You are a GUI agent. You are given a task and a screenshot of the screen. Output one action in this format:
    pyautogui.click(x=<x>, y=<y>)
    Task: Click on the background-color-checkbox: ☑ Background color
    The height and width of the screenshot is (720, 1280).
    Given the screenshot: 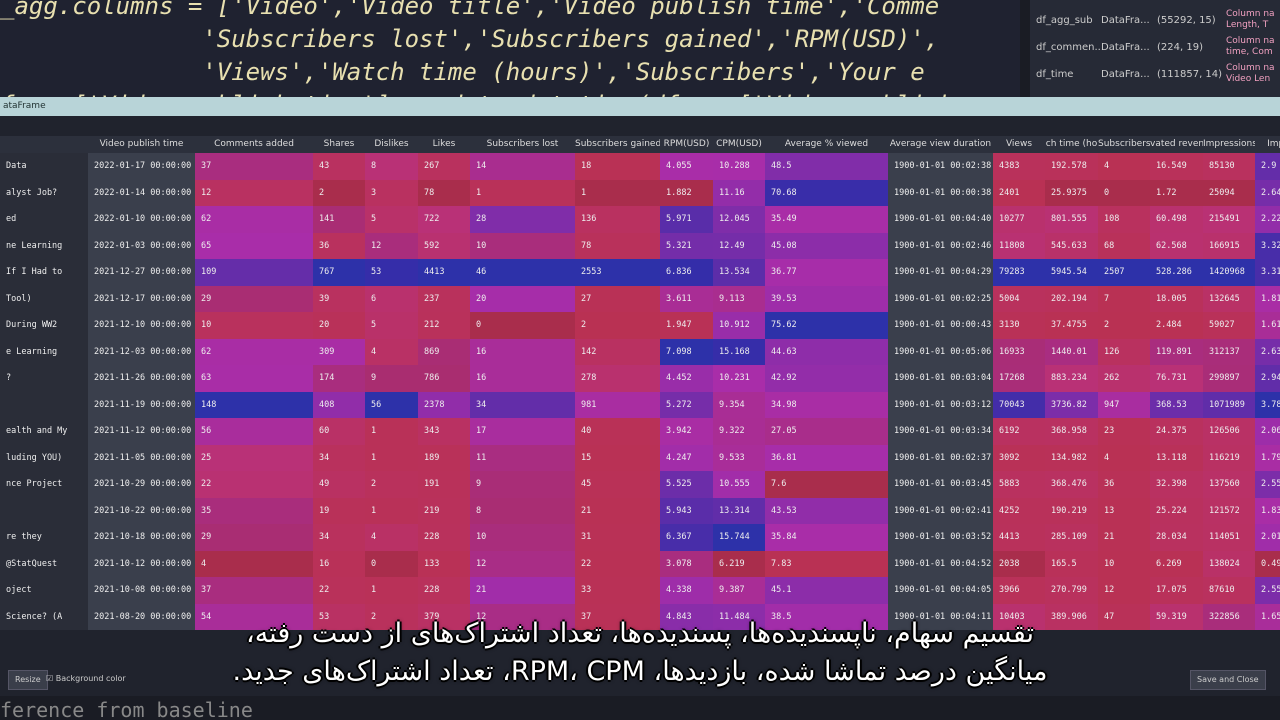 What is the action you would take?
    pyautogui.click(x=86, y=678)
    